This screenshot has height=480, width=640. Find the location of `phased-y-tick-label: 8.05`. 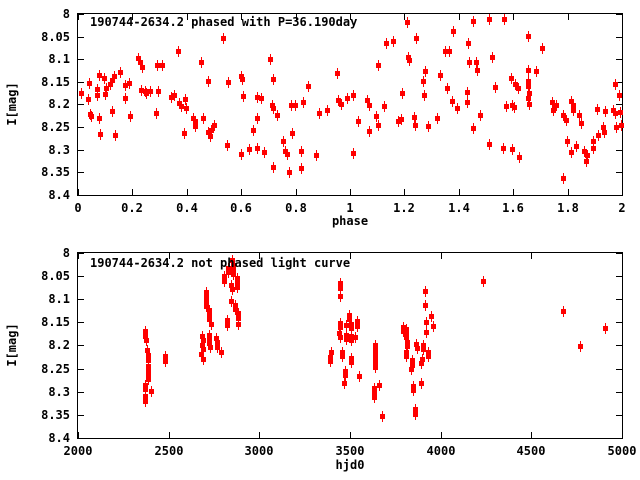

phased-y-tick-label: 8.05 is located at coordinates (55, 37).